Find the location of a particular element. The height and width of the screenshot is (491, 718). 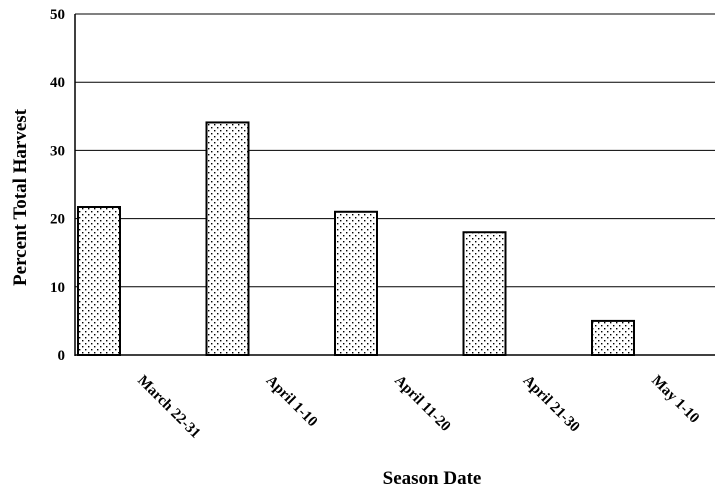

x-tick-label: March 22-31 is located at coordinates (168, 407).